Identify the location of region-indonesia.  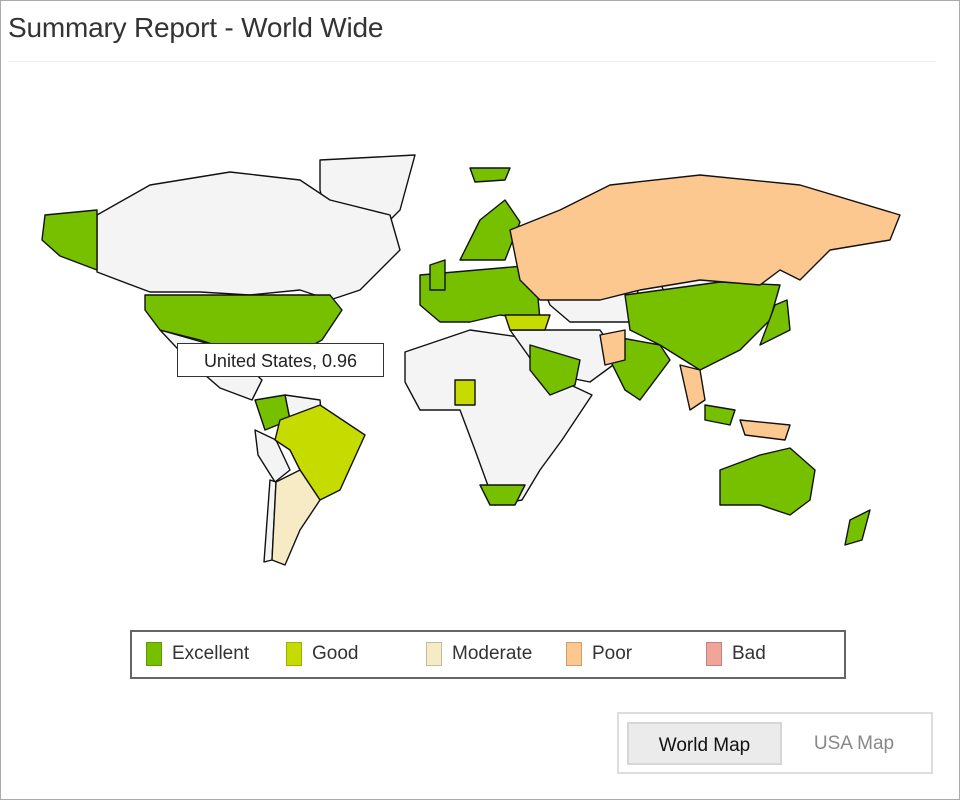
(765, 430).